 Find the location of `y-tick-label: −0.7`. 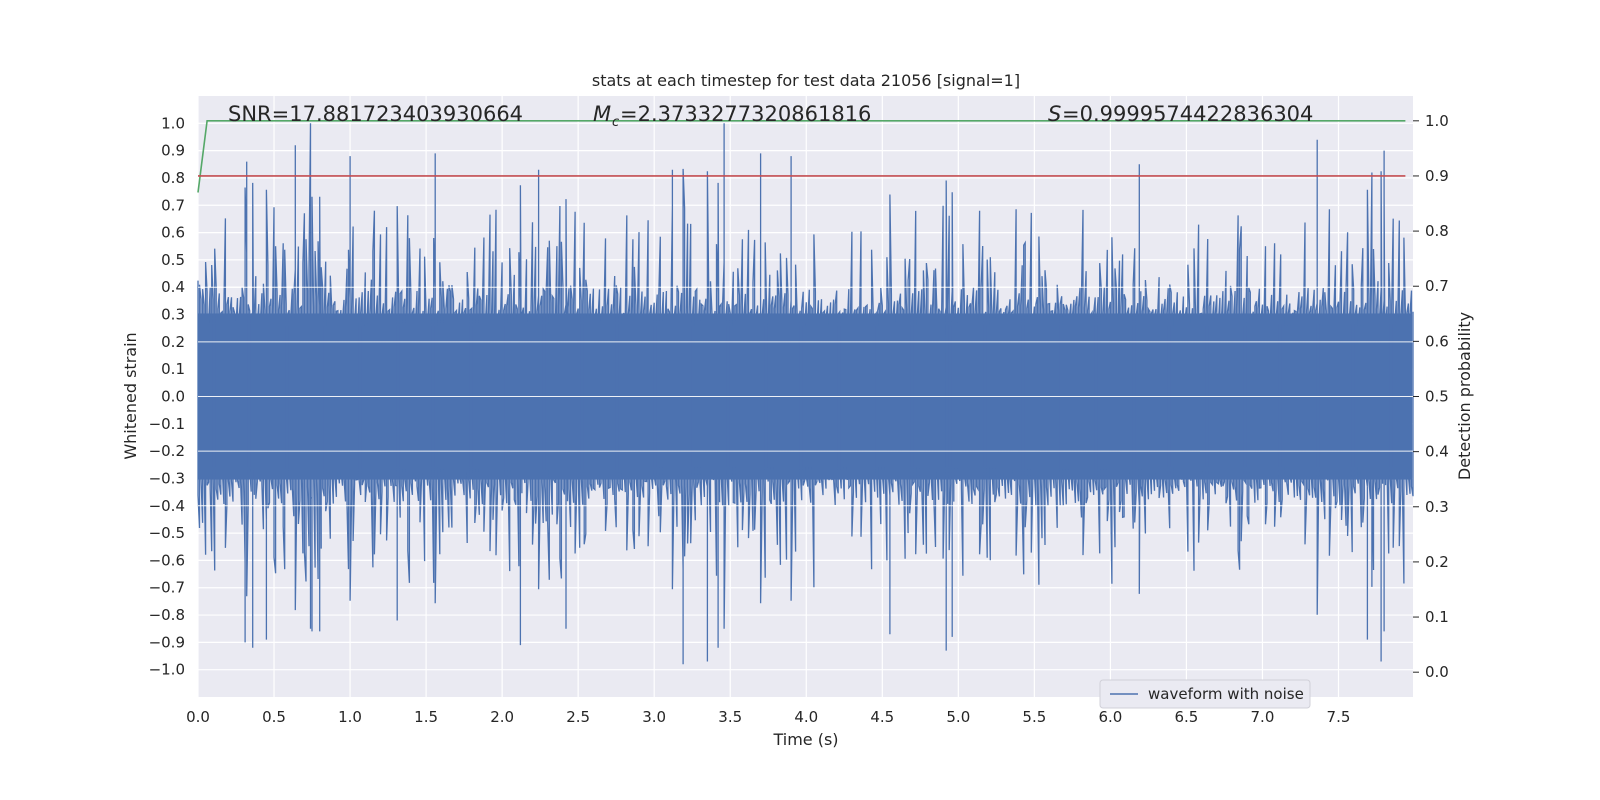

y-tick-label: −0.7 is located at coordinates (167, 588).